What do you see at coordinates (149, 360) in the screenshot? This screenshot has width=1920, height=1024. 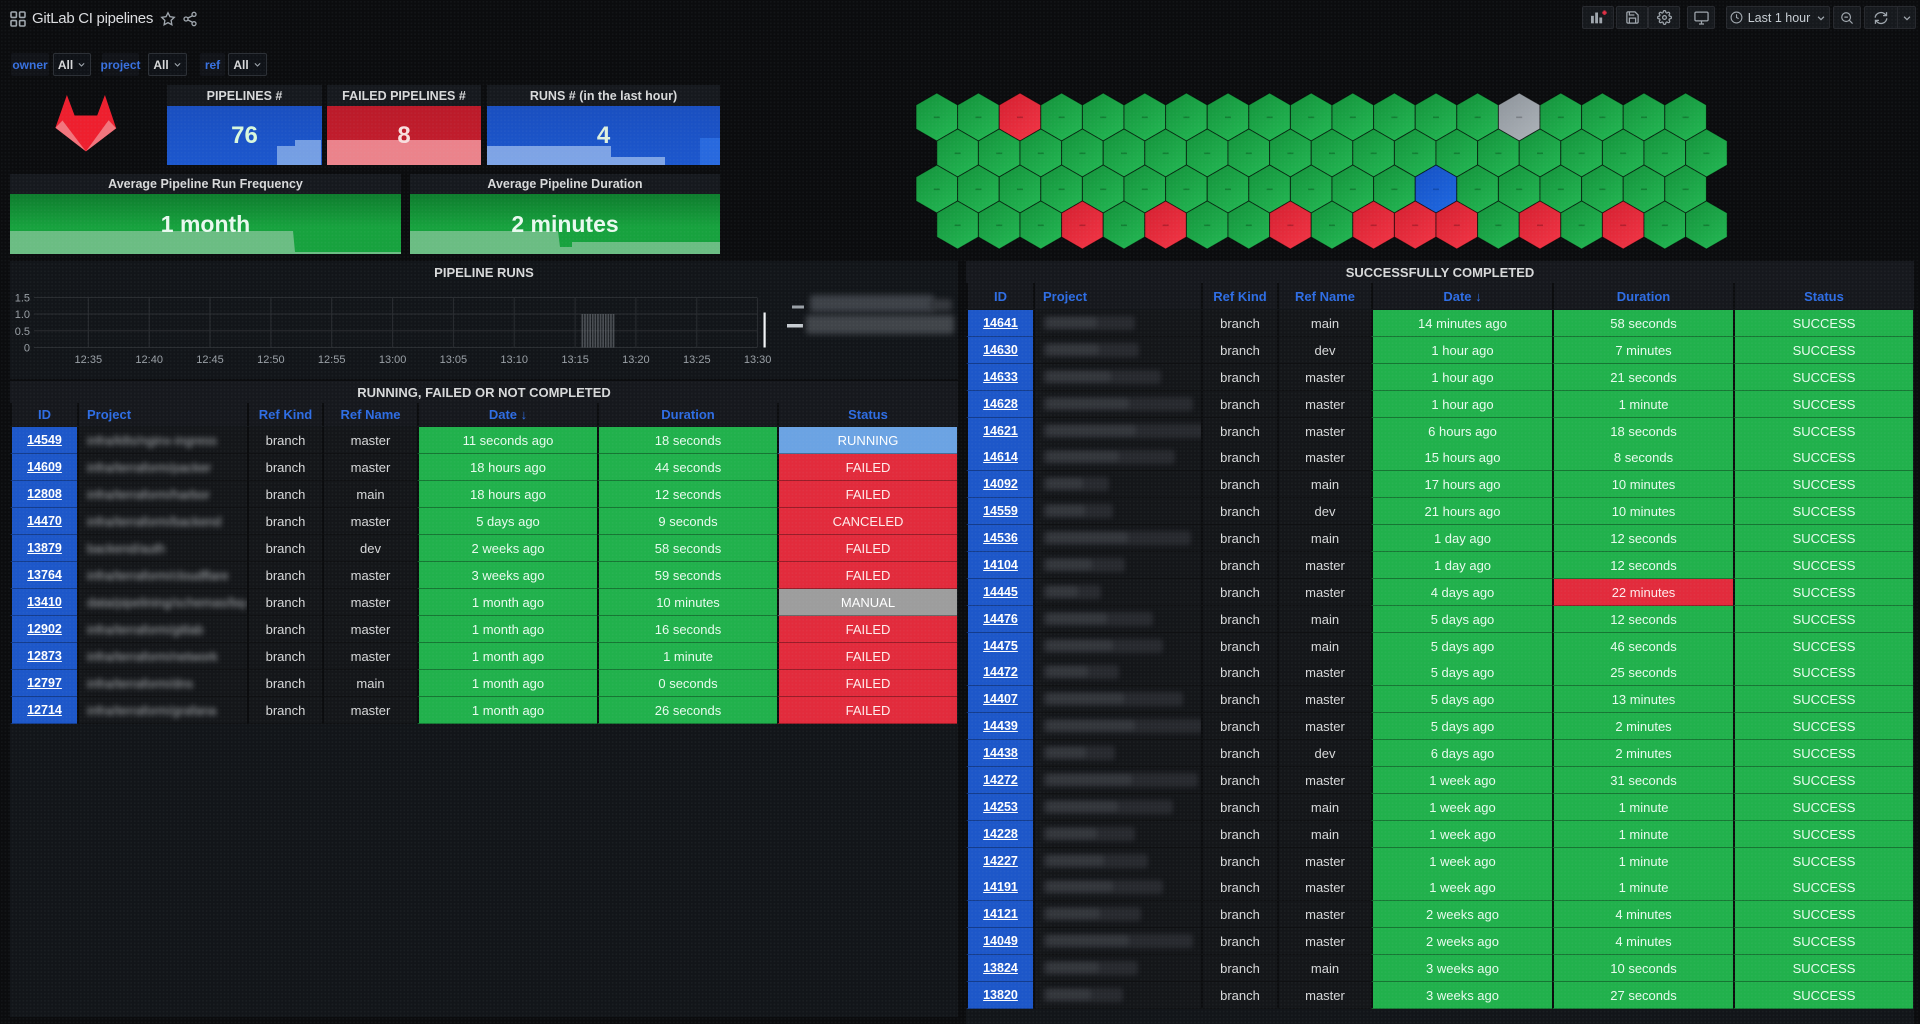 I see `svg-text: 12:40` at bounding box center [149, 360].